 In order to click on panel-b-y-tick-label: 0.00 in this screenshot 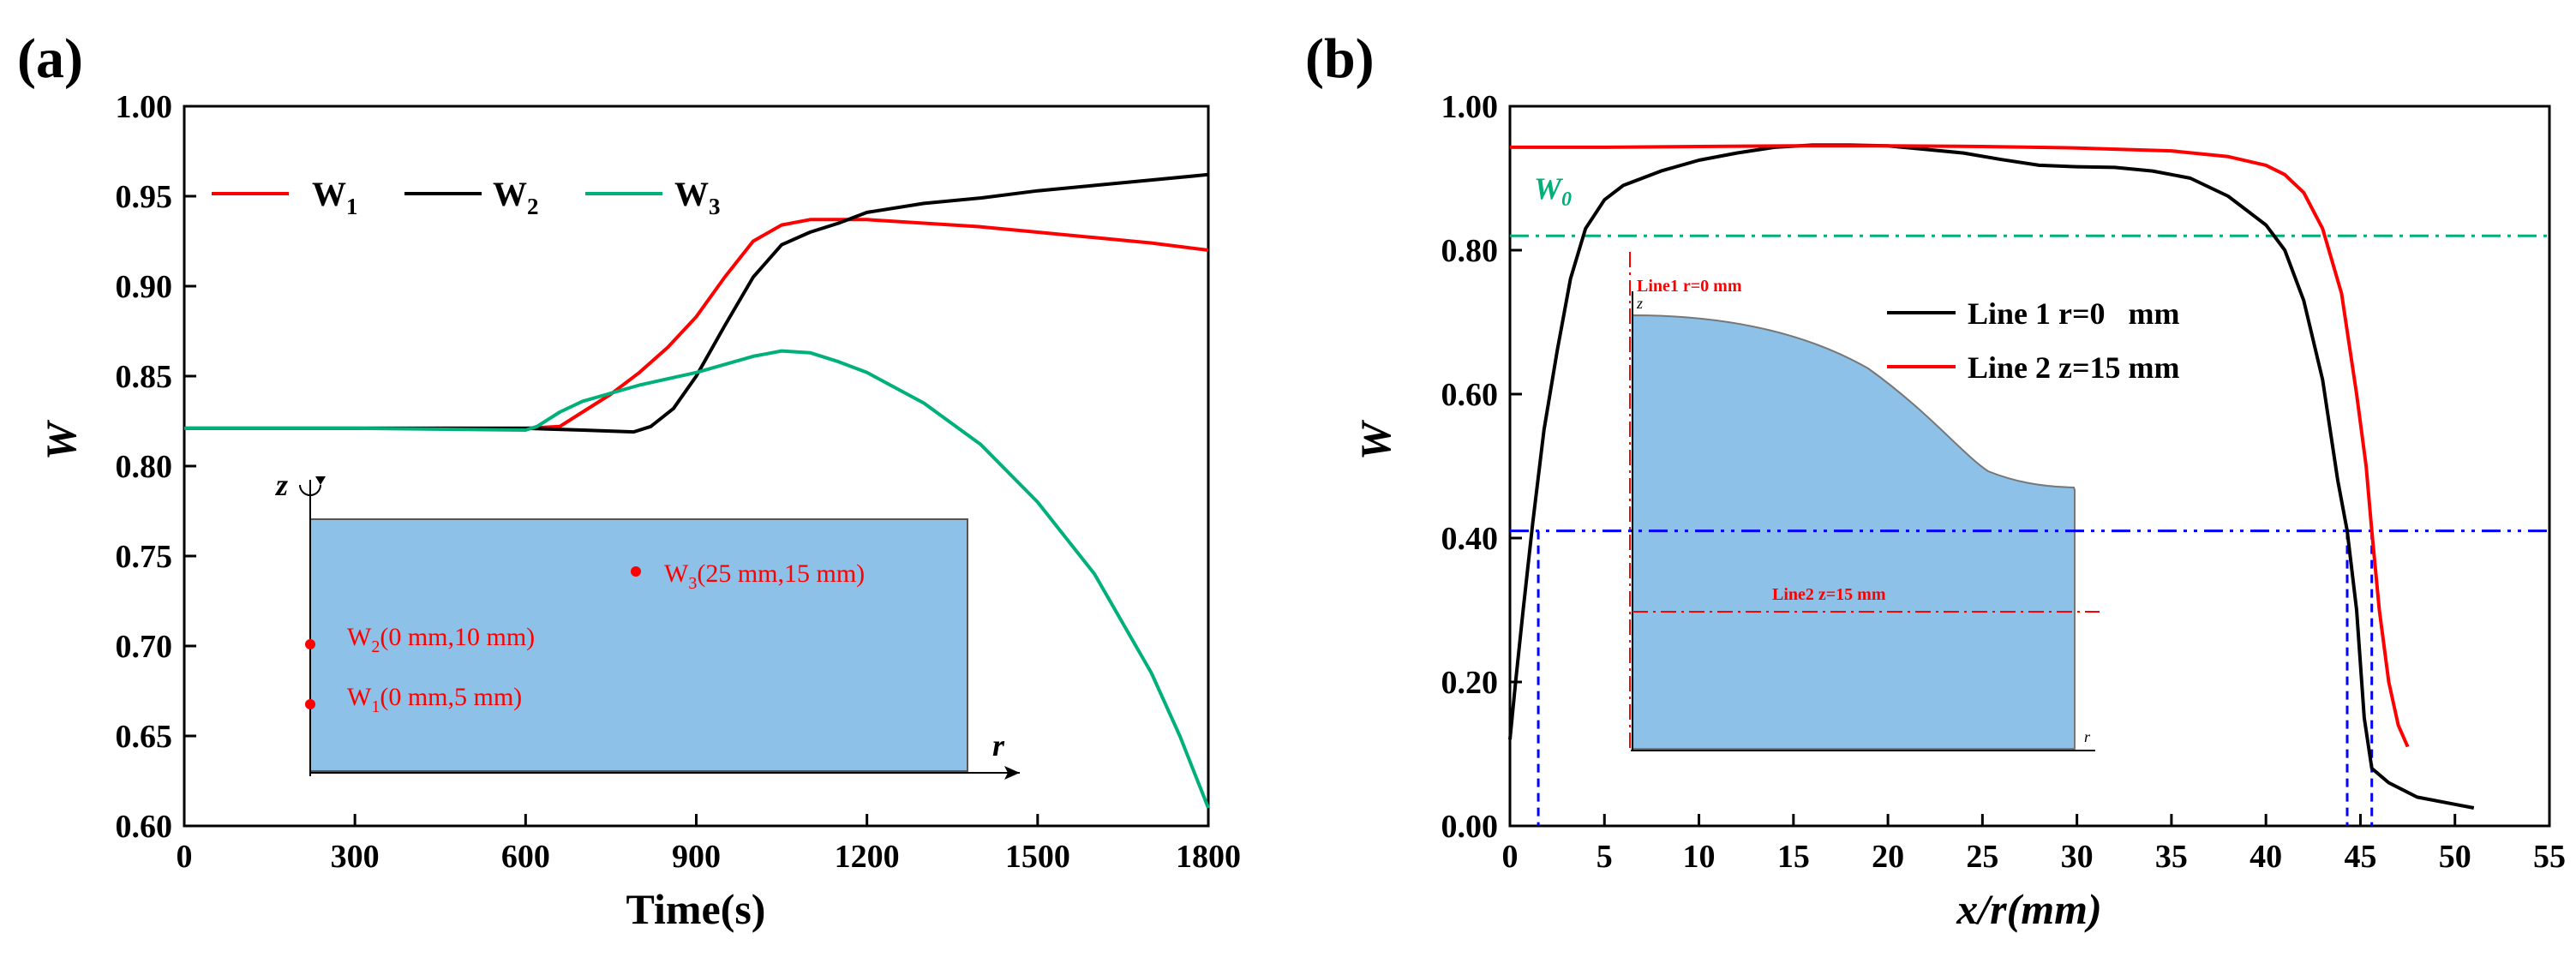, I will do `click(1470, 827)`.